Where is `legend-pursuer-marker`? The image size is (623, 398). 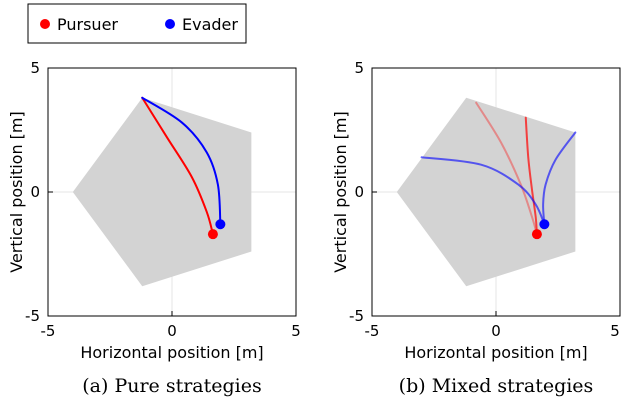
legend-pursuer-marker is located at coordinates (45, 24).